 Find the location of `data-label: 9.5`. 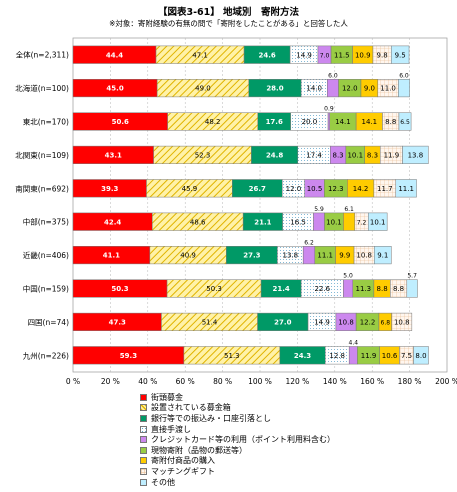

data-label: 9.5 is located at coordinates (400, 55).